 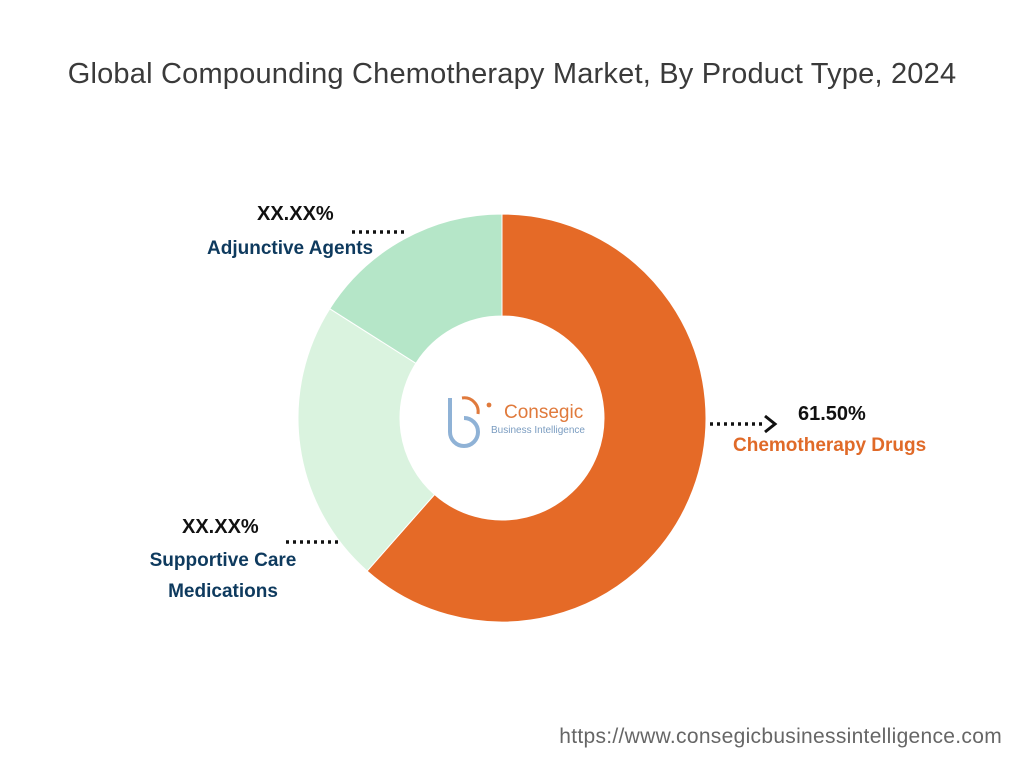 I want to click on adjunctive-value-label: XX.XX%, so click(x=295, y=214).